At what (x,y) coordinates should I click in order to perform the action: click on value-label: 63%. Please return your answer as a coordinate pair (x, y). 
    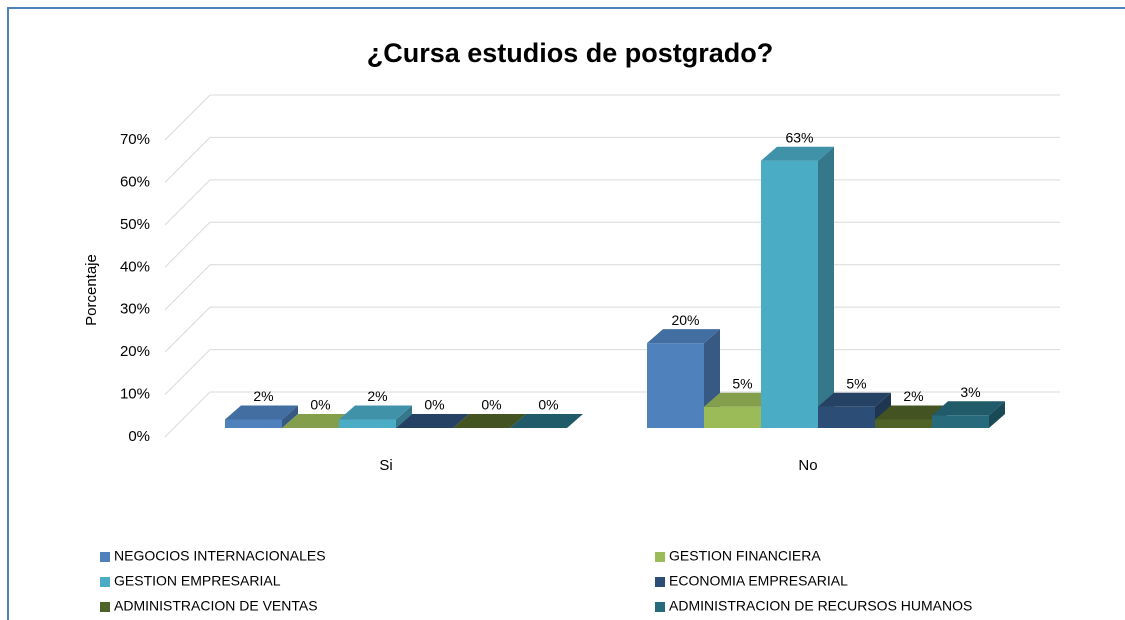
    Looking at the image, I should click on (799, 137).